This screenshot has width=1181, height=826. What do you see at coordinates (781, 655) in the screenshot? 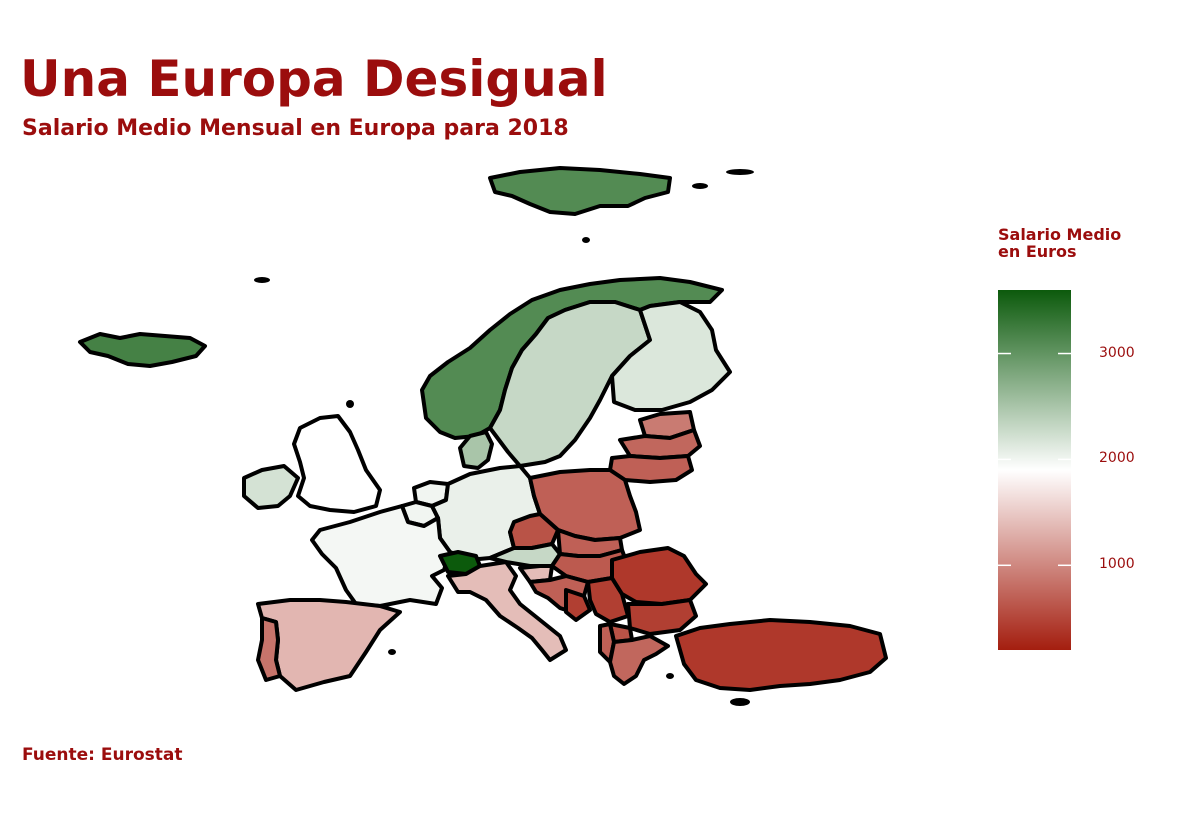
I see `country-turkey` at bounding box center [781, 655].